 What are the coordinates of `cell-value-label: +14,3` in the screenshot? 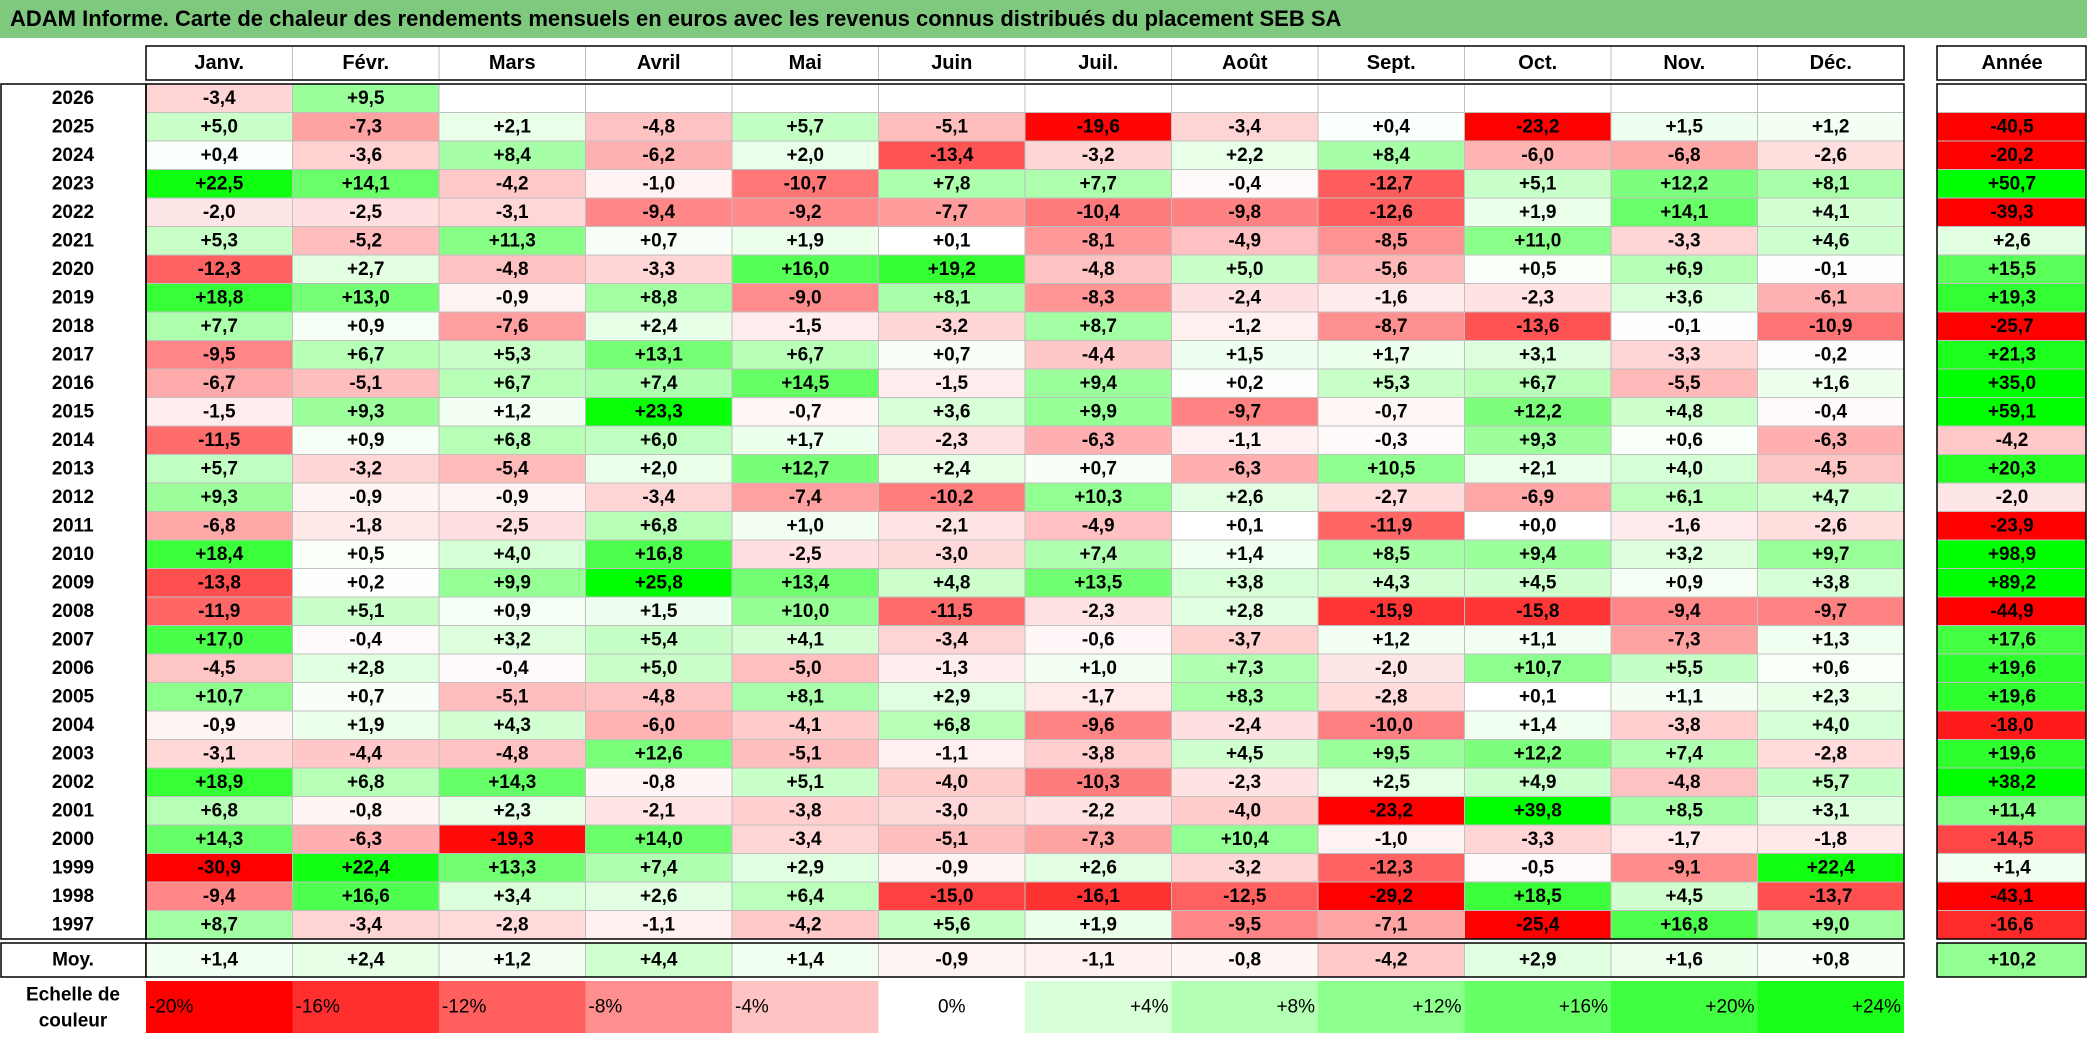 It's located at (512, 782).